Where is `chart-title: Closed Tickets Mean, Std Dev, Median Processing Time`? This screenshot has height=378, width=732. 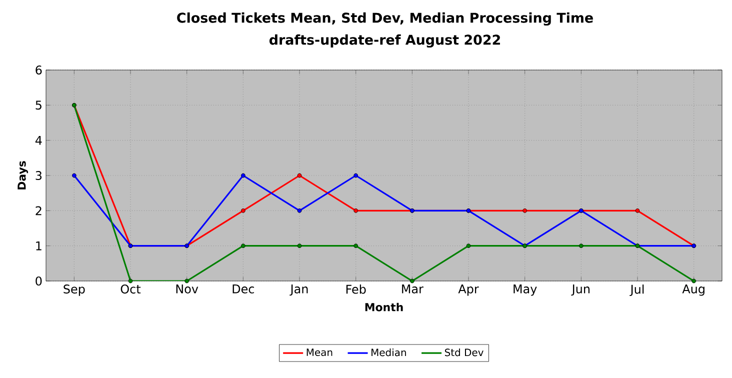 chart-title: Closed Tickets Mean, Std Dev, Median Processing Time is located at coordinates (385, 19).